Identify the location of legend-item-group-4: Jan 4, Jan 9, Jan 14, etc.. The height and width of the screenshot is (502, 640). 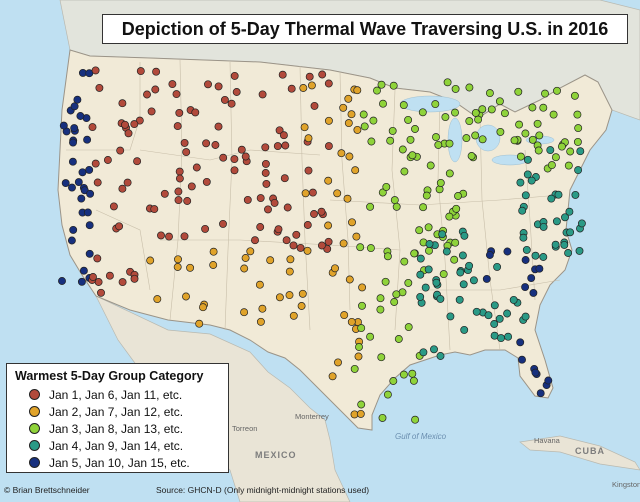
(117, 445).